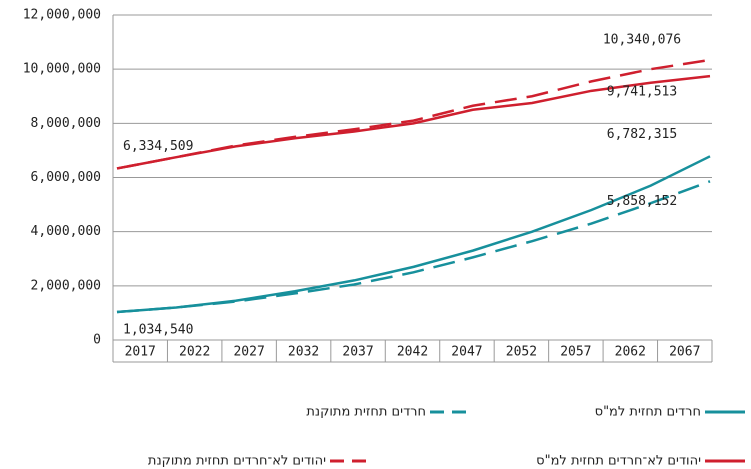 This screenshot has width=751, height=469. What do you see at coordinates (648, 412) in the screenshot?
I see `legend-label: חרדים תחזית למ"ס` at bounding box center [648, 412].